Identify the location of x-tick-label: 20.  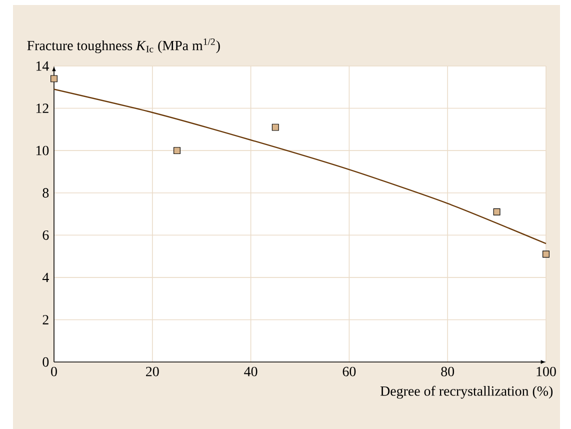
(152, 371).